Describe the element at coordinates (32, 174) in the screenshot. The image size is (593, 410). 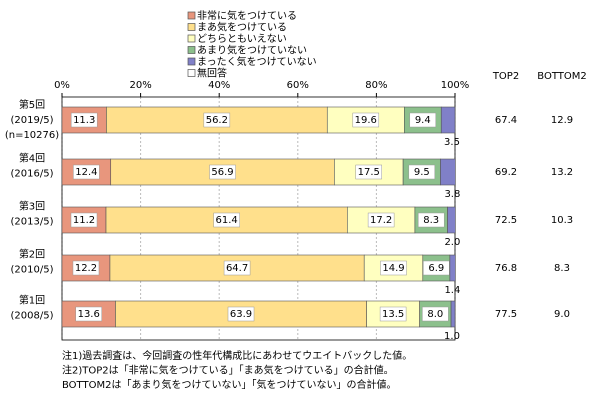
I see `category-label: (2016/5)` at that location.